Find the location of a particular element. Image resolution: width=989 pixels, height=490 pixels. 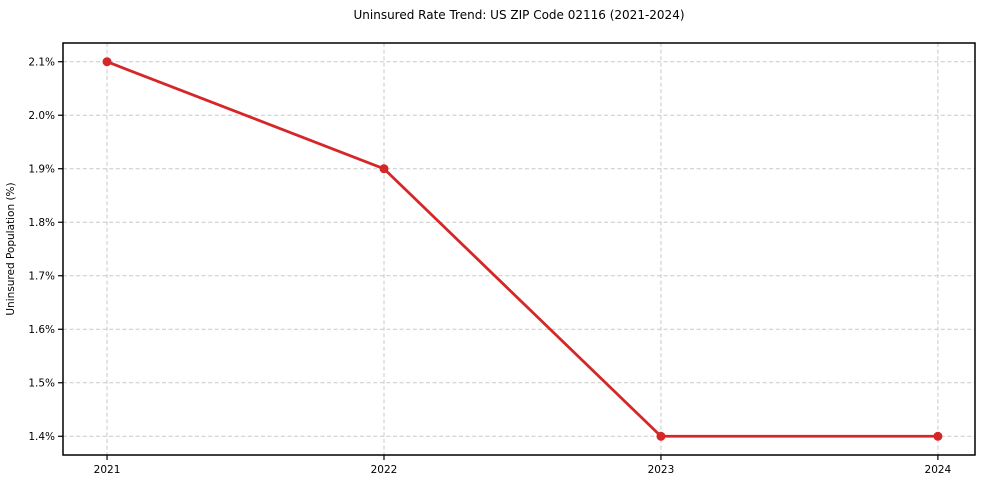

x-tick-label: 2022 is located at coordinates (384, 470).